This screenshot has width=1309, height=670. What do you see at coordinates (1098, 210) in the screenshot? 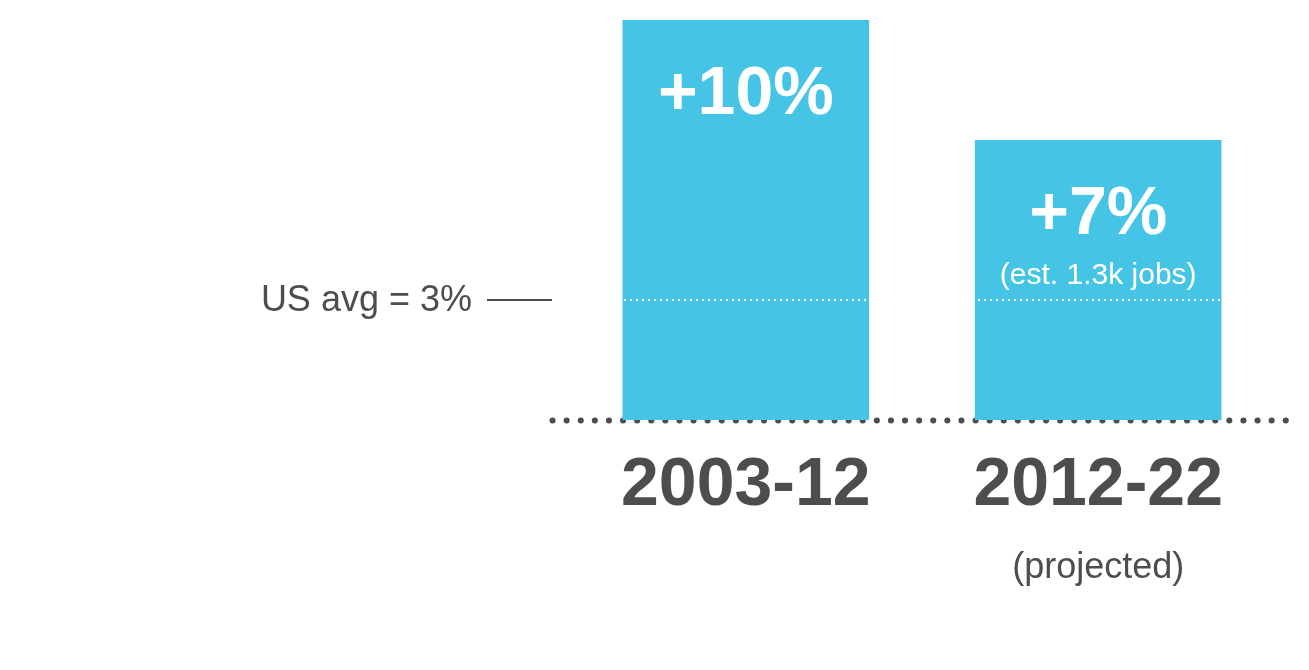
I see `data-label: +7%` at bounding box center [1098, 210].